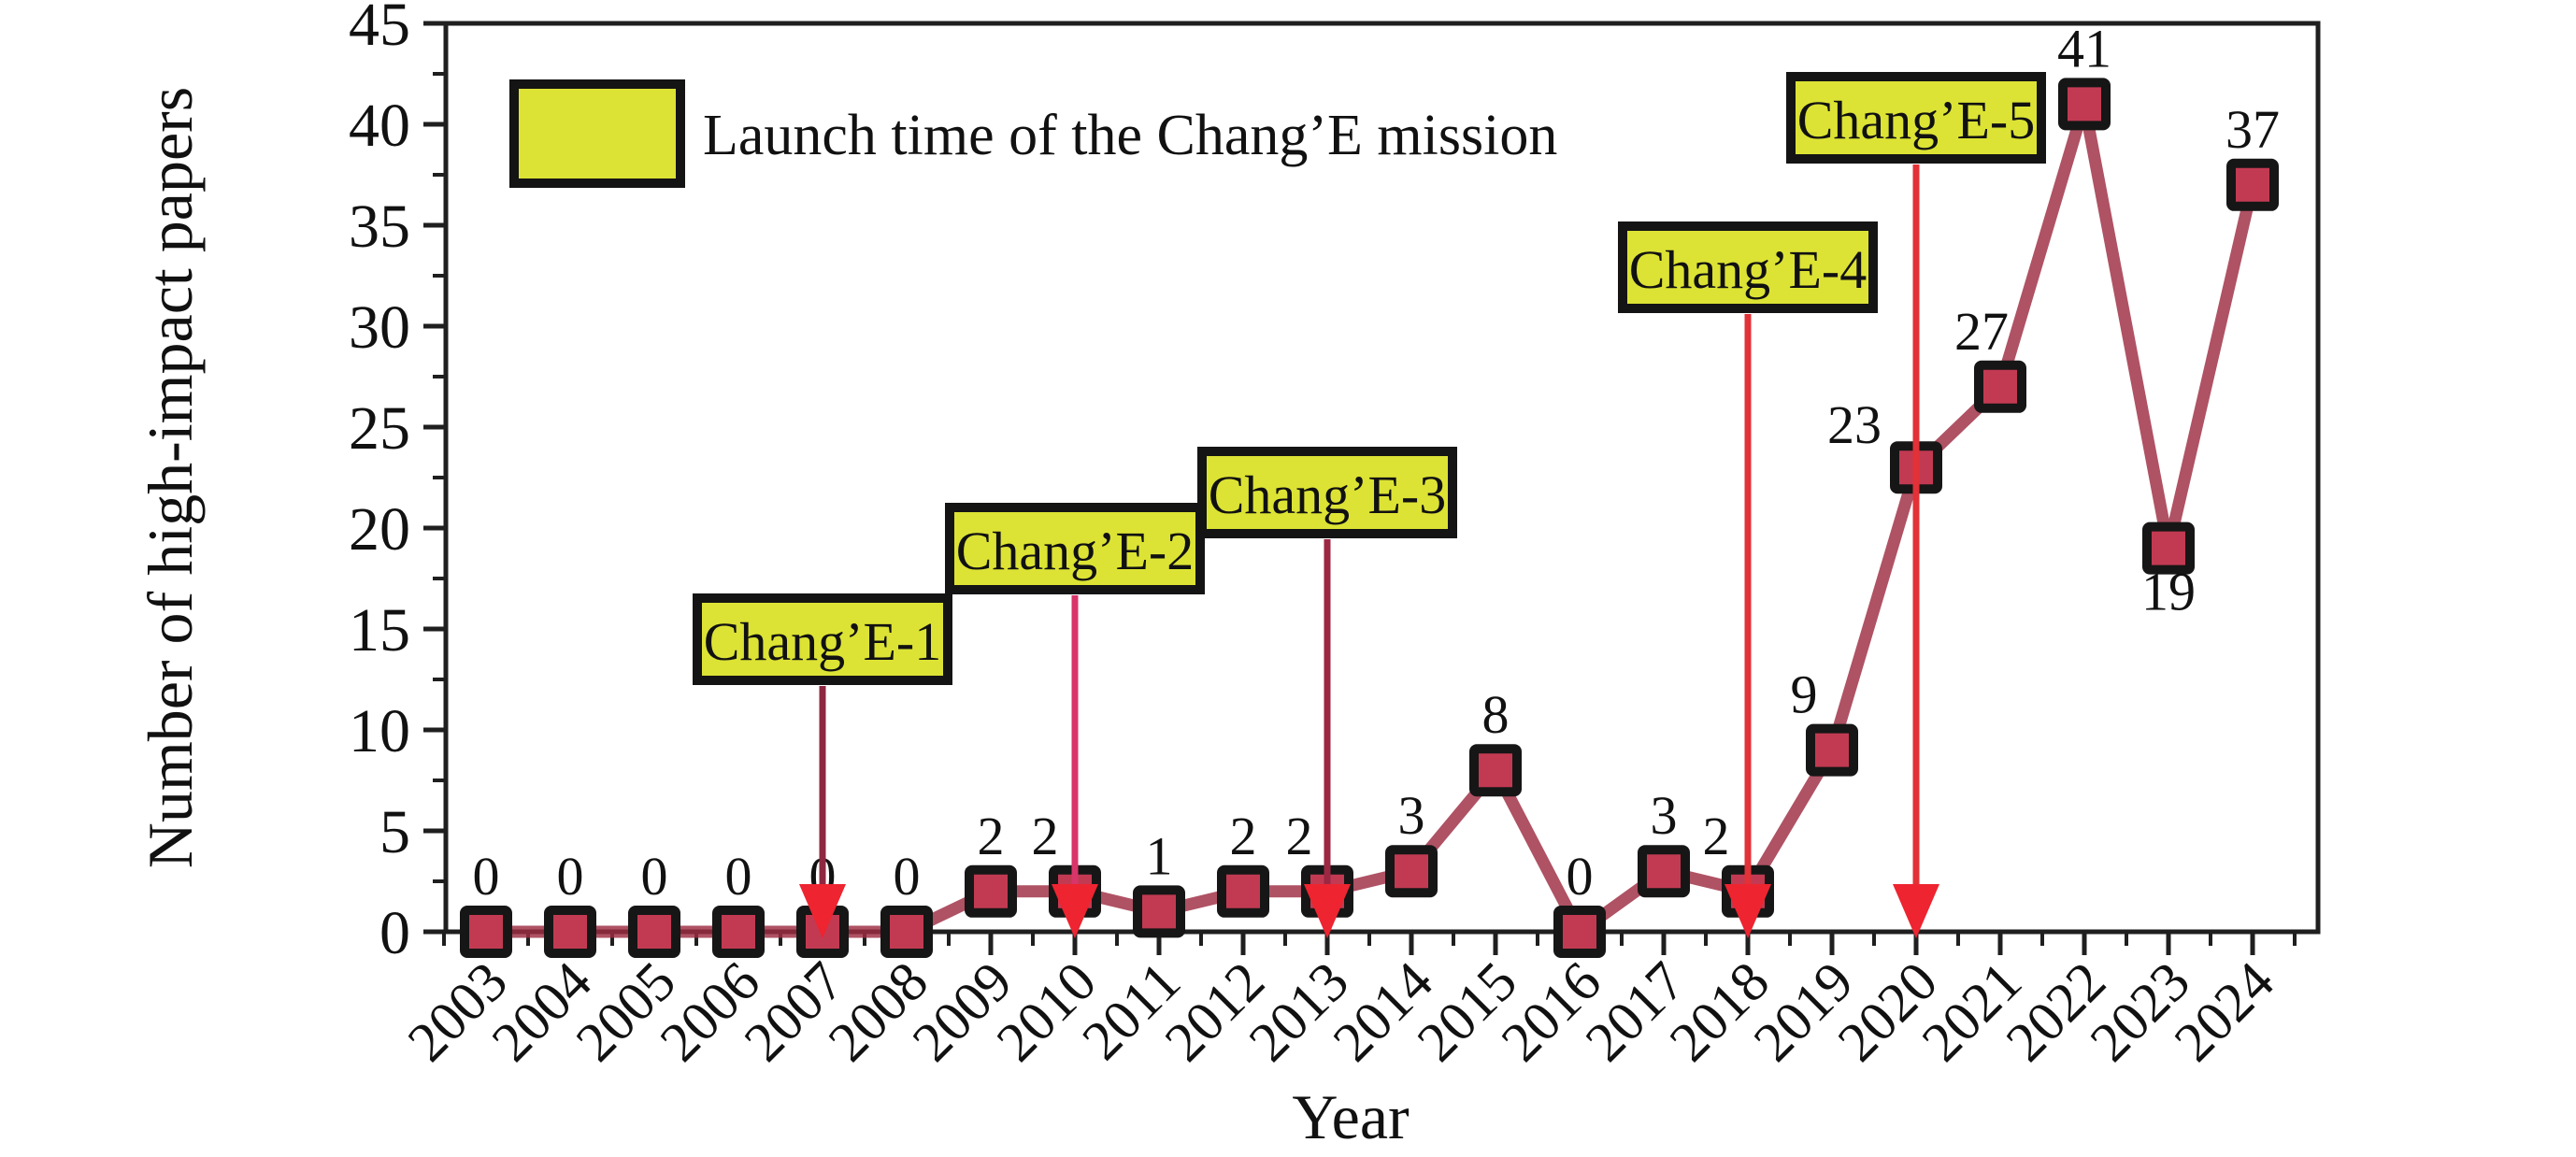 The image size is (2576, 1157). Describe the element at coordinates (991, 836) in the screenshot. I see `value-label-2009: 2` at that location.